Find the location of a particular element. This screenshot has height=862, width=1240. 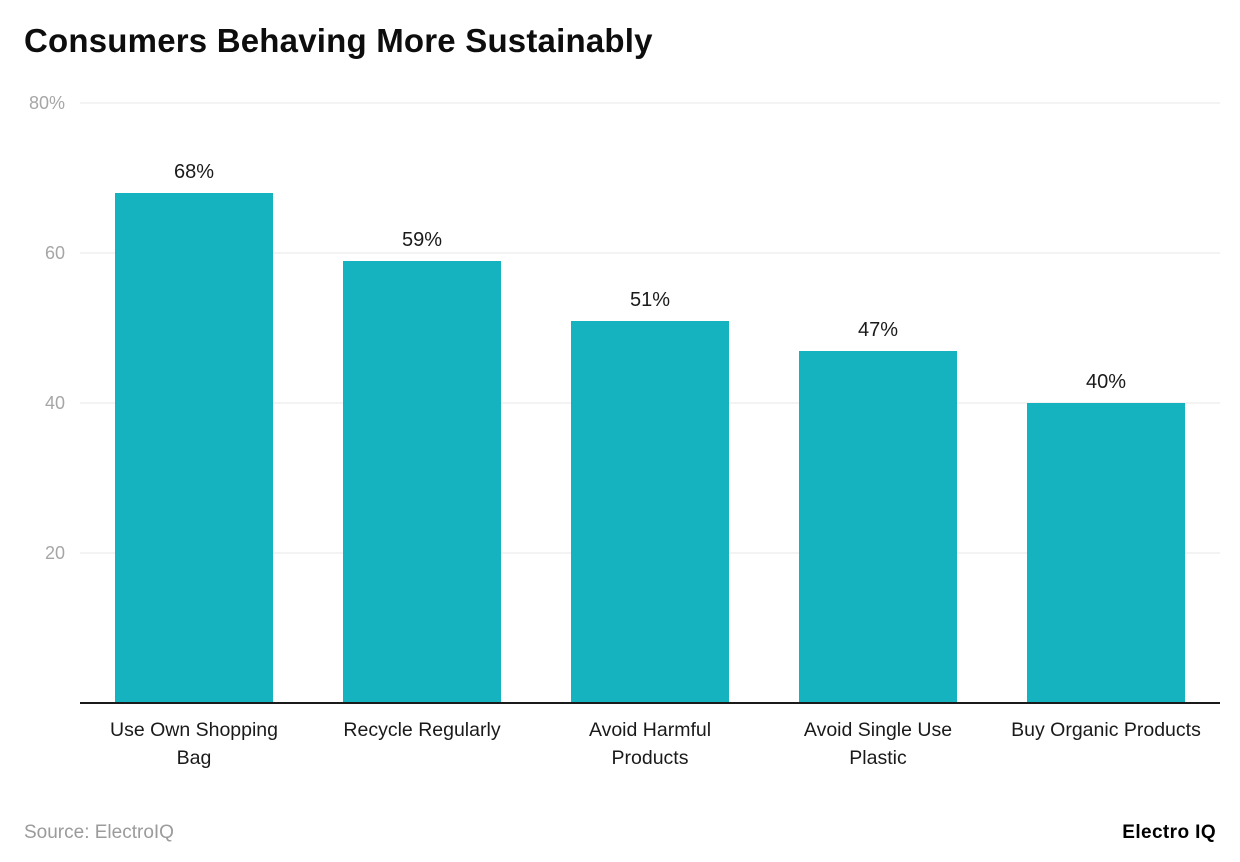

y-tick-label: 40 is located at coordinates (54, 402).